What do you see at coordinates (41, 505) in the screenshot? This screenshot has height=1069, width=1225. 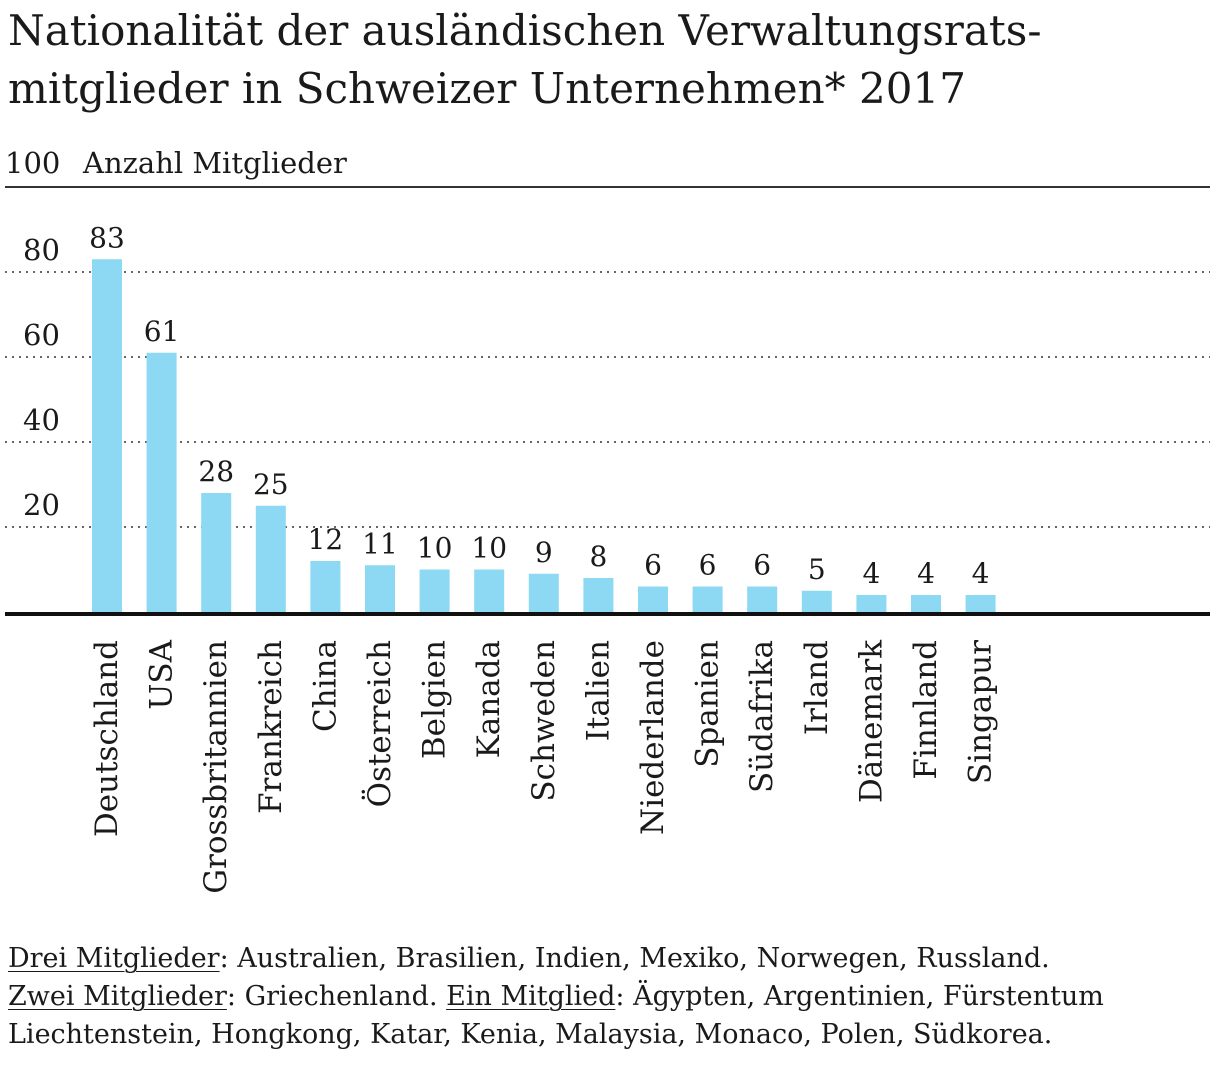 I see `y-tick-label: 20` at bounding box center [41, 505].